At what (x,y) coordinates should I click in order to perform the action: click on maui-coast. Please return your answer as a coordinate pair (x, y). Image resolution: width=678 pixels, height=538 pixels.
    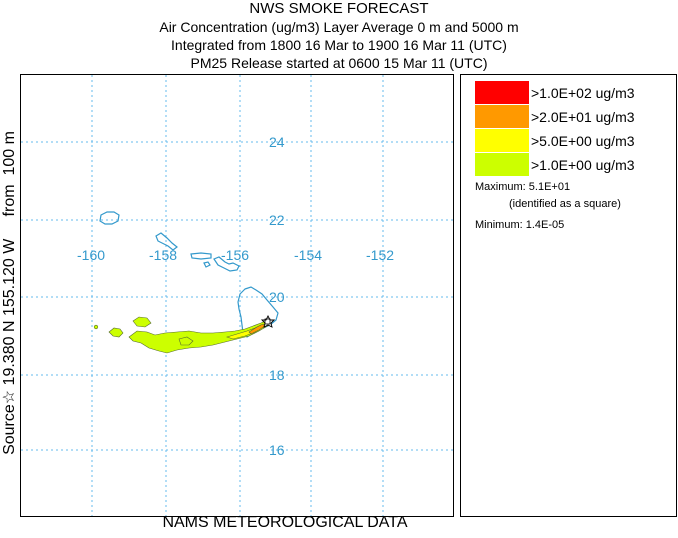
    Looking at the image, I should click on (226, 264).